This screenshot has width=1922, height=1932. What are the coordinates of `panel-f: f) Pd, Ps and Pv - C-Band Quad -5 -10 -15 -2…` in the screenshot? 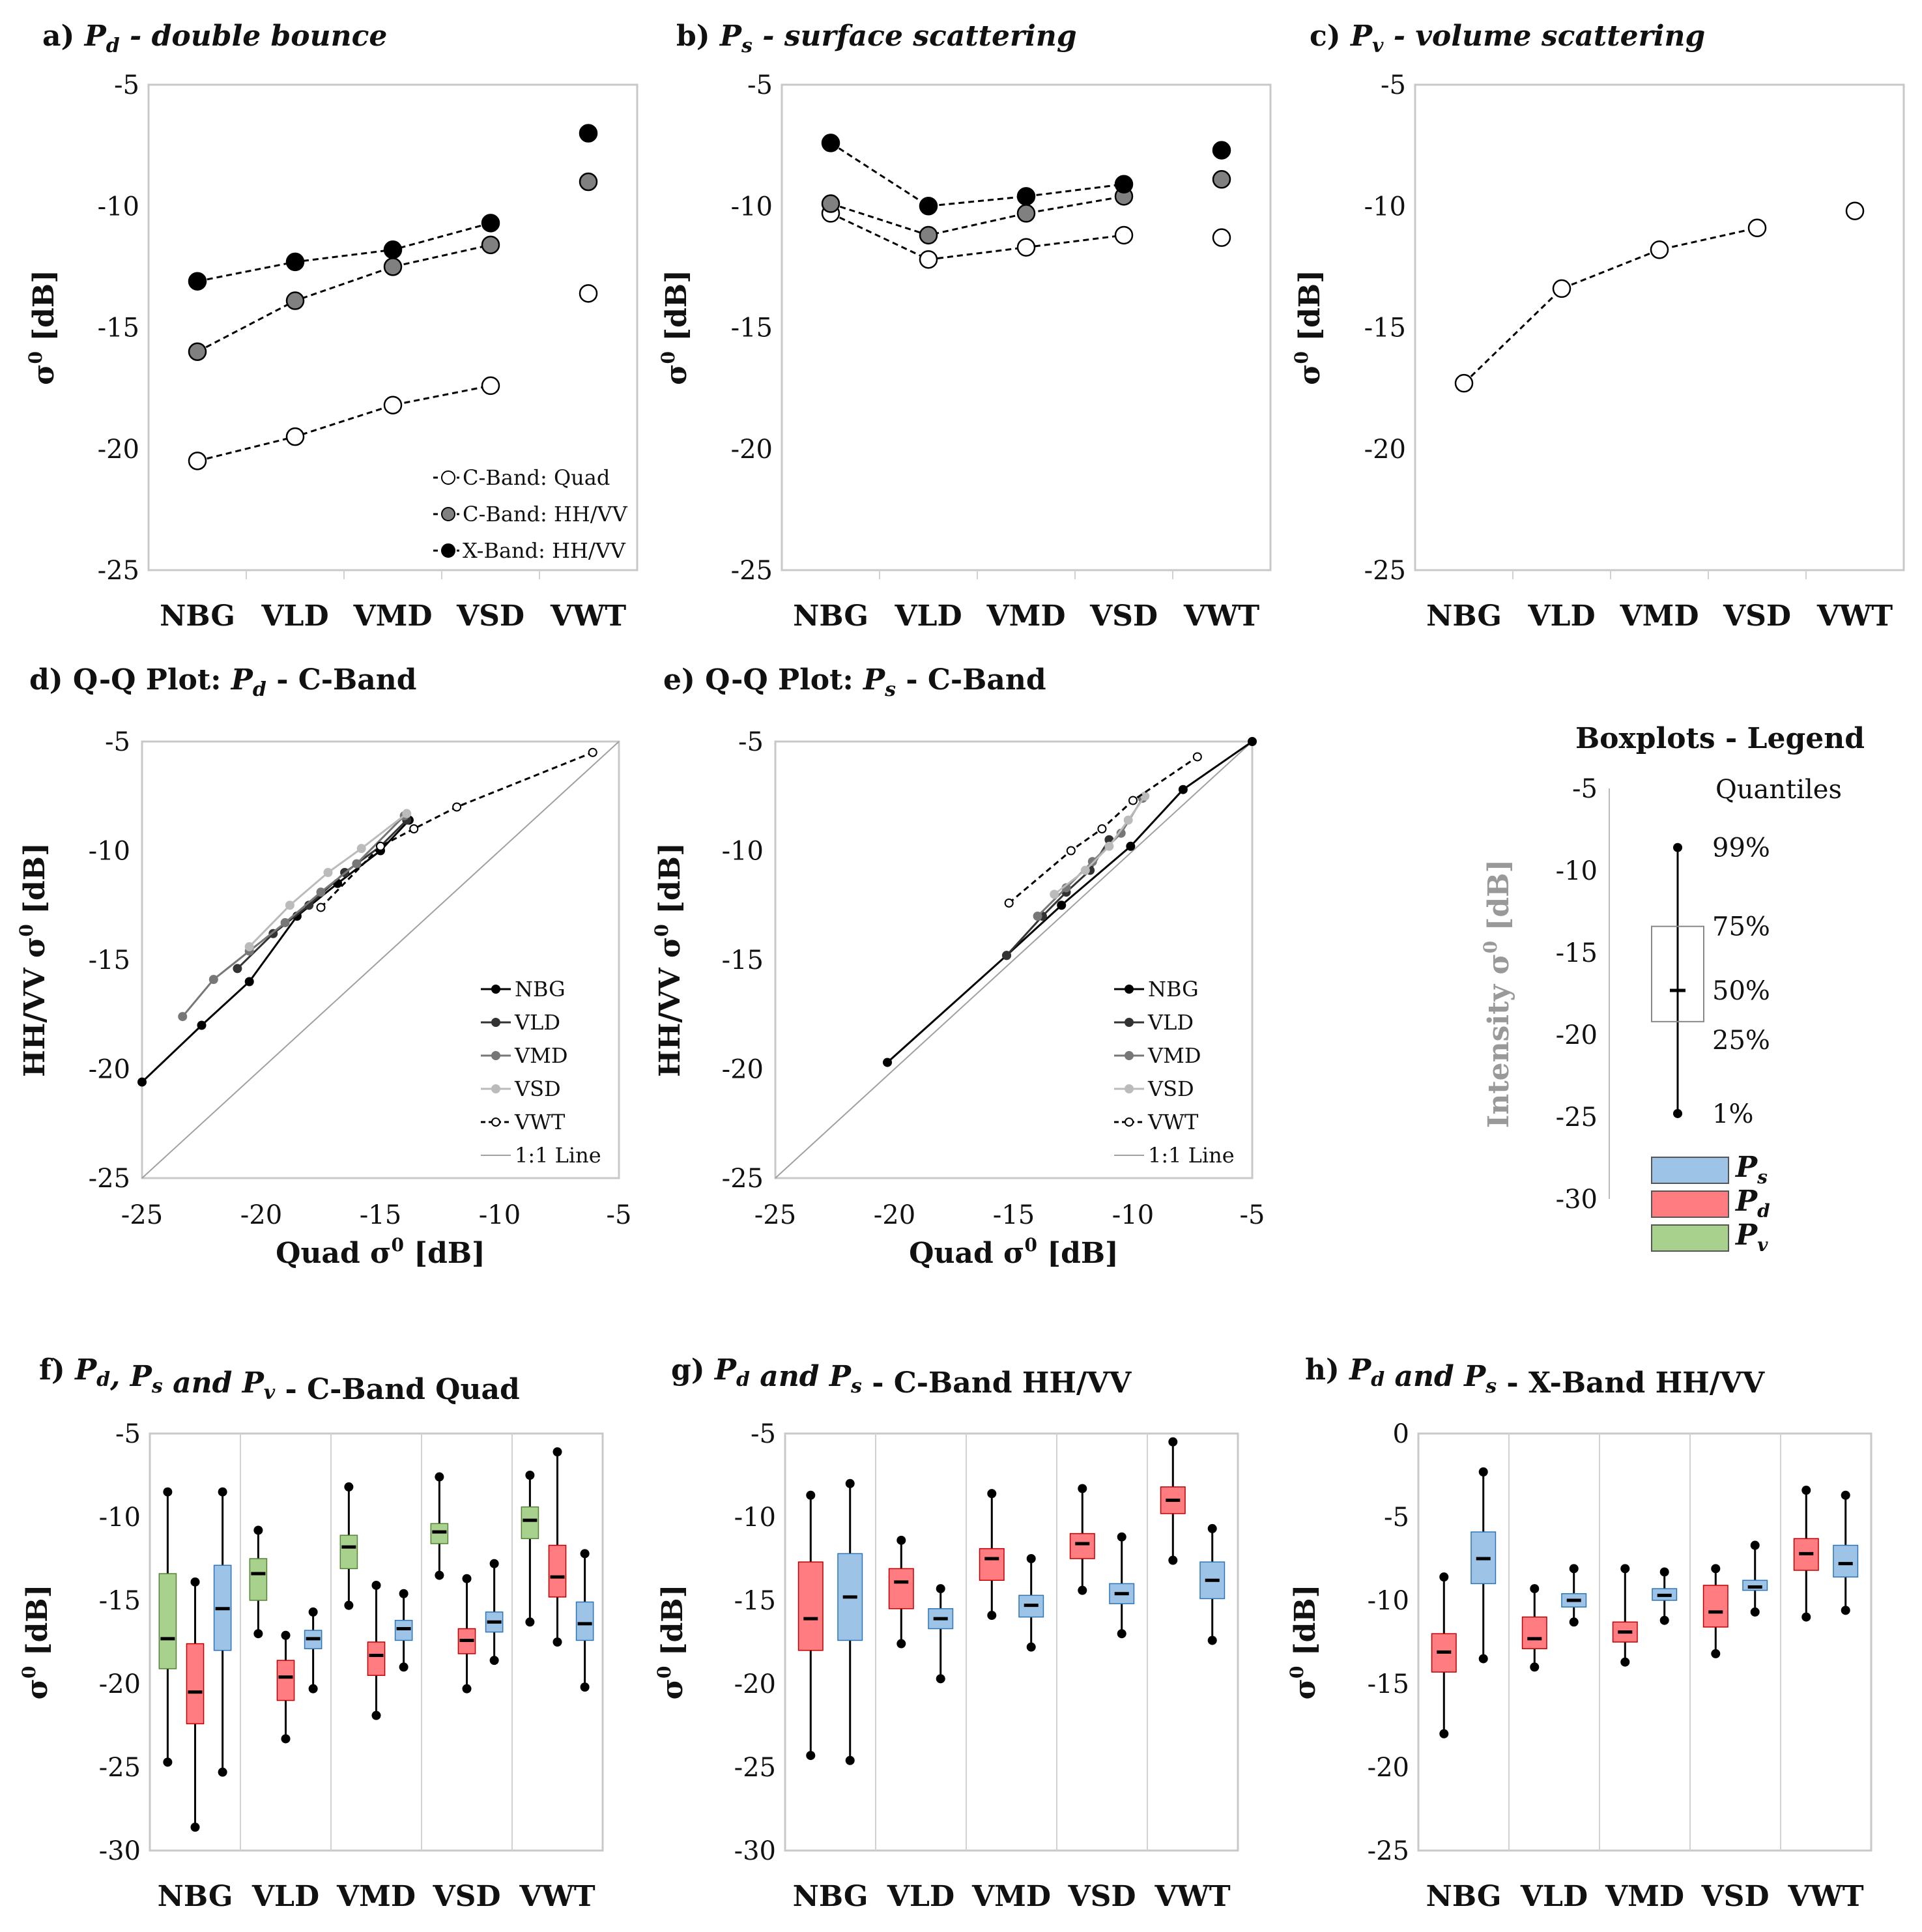 It's located at (311, 1633).